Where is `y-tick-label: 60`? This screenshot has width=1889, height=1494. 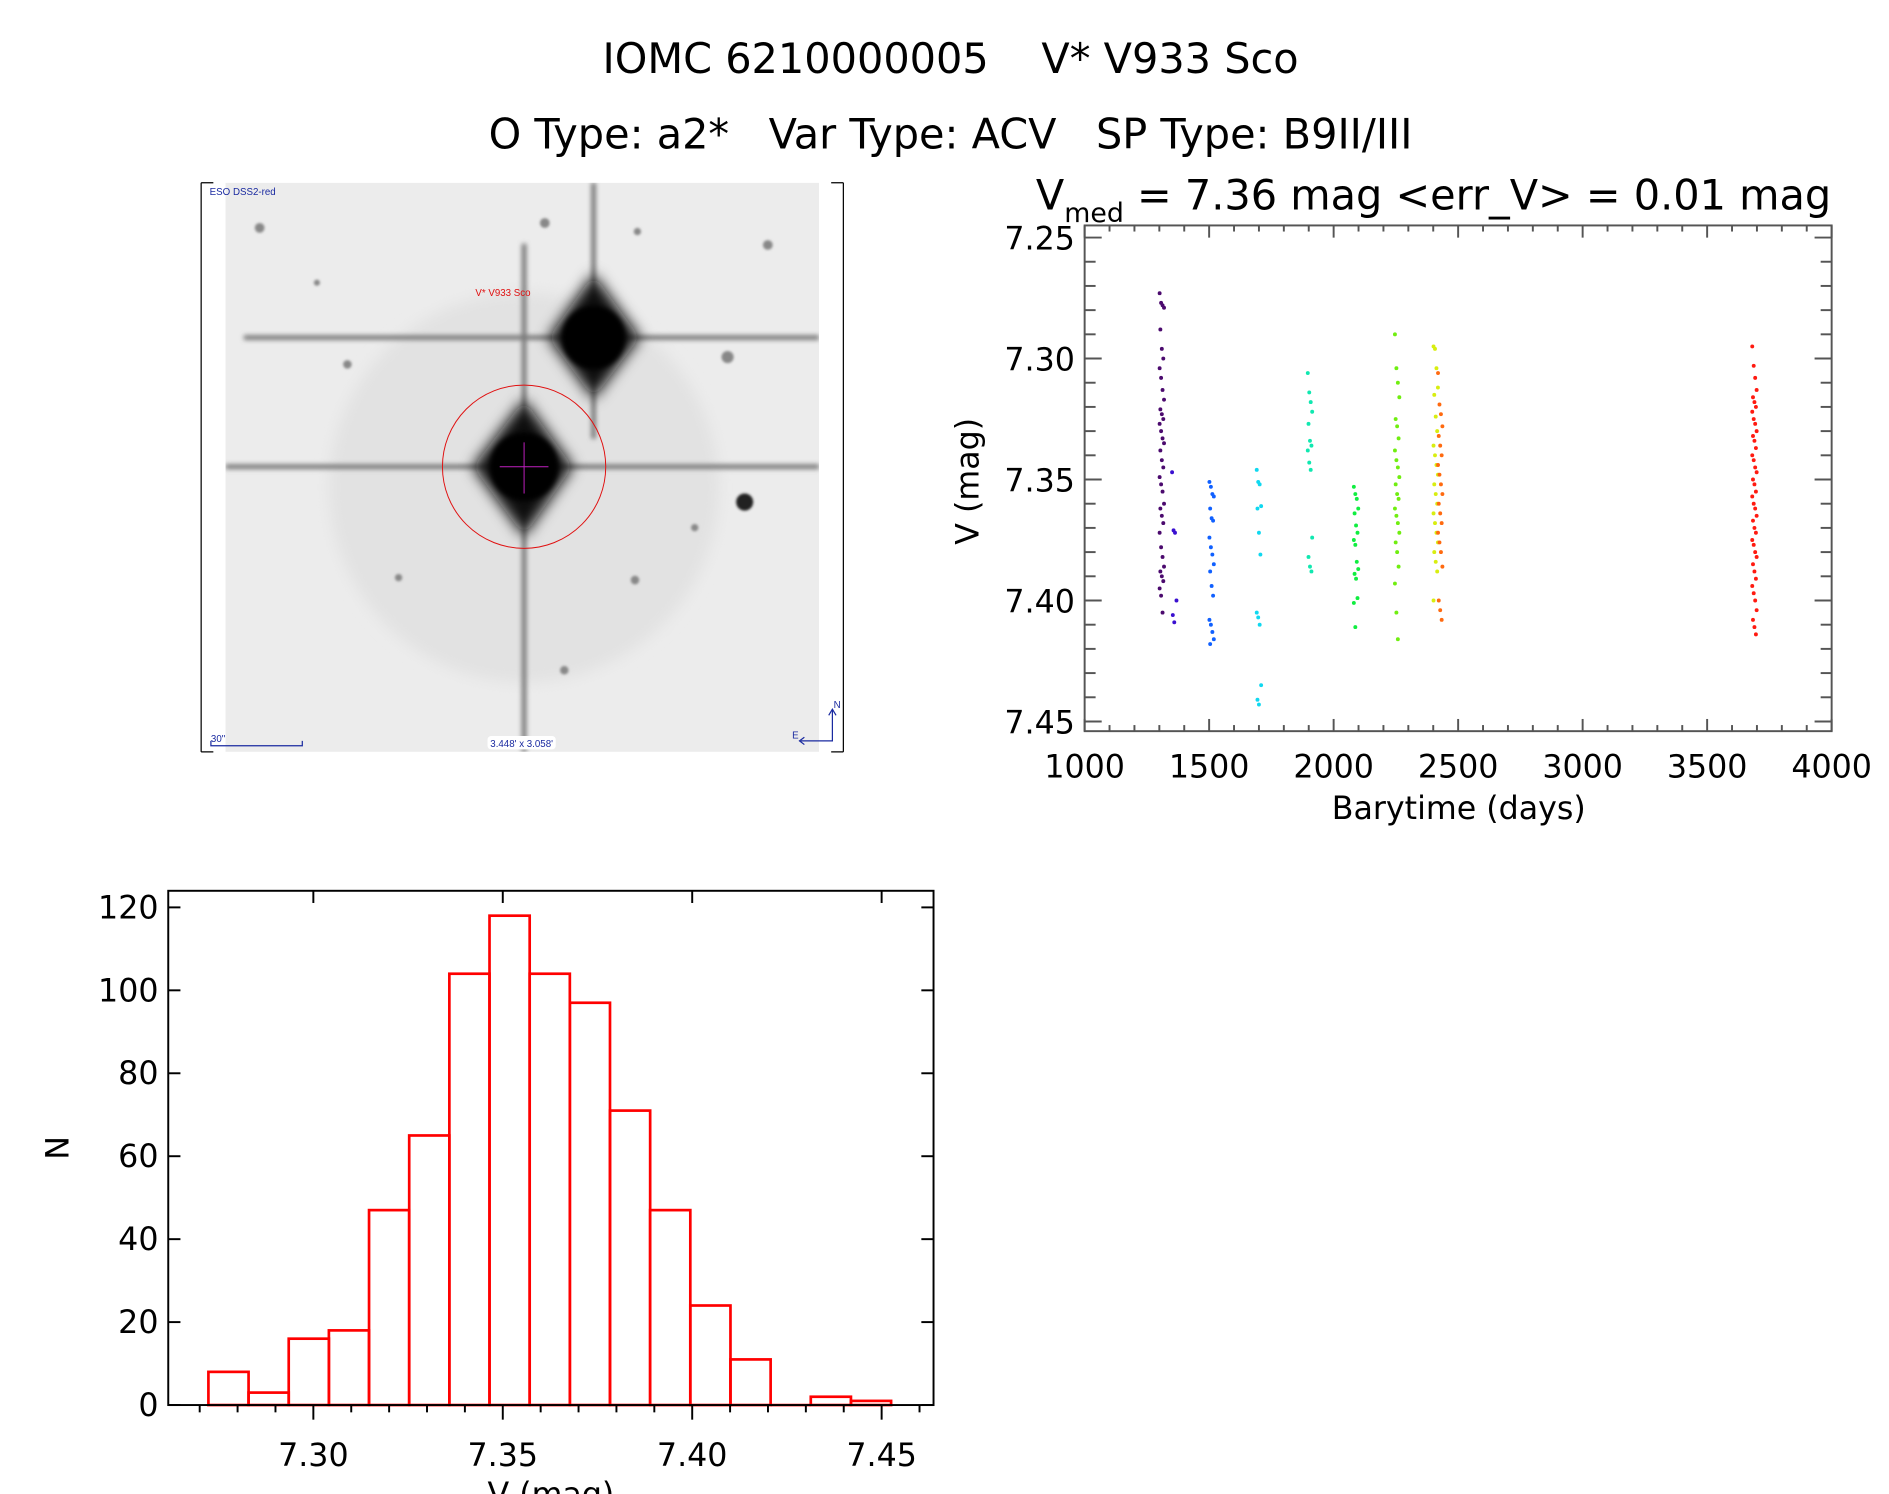
y-tick-label: 60 is located at coordinates (138, 1157).